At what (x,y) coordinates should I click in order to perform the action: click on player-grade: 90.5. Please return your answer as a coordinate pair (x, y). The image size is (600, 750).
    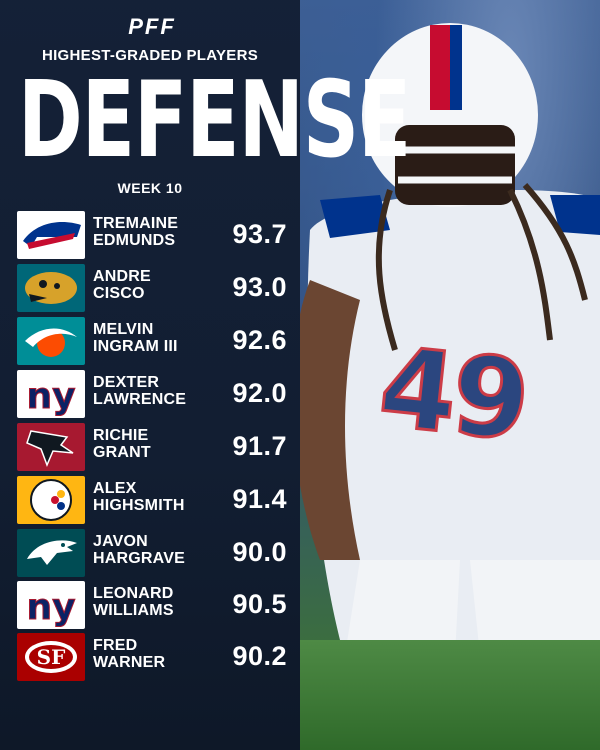
    Looking at the image, I should click on (259, 604).